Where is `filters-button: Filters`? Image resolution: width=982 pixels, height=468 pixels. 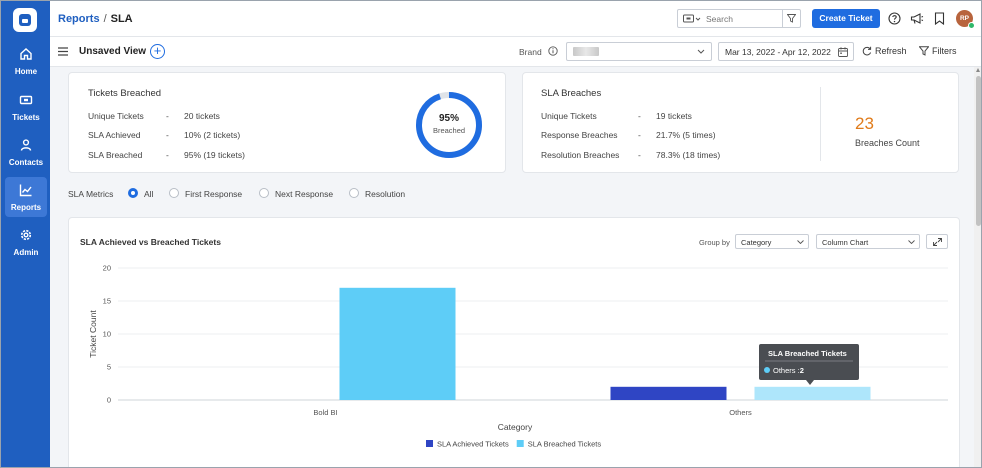
filters-button: Filters is located at coordinates (937, 51).